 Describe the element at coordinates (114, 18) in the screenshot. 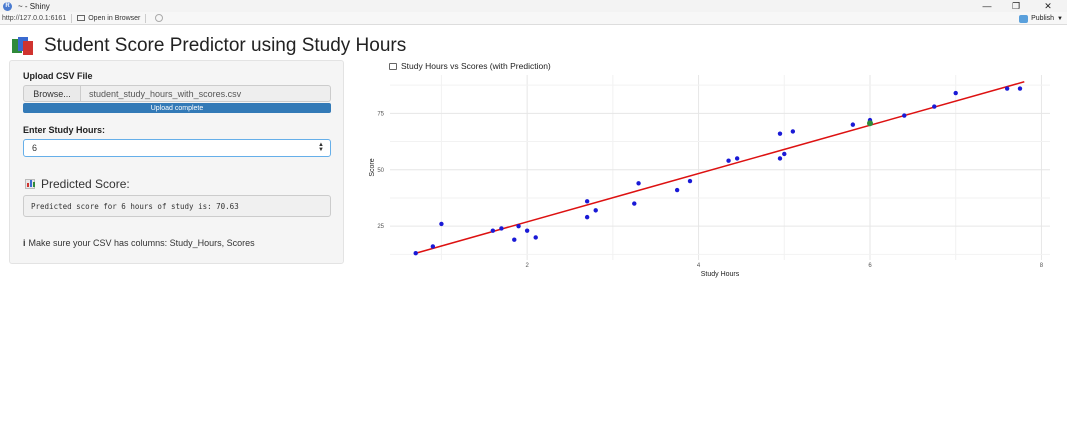

I see `open-in-browser-label: Open in Browser` at that location.